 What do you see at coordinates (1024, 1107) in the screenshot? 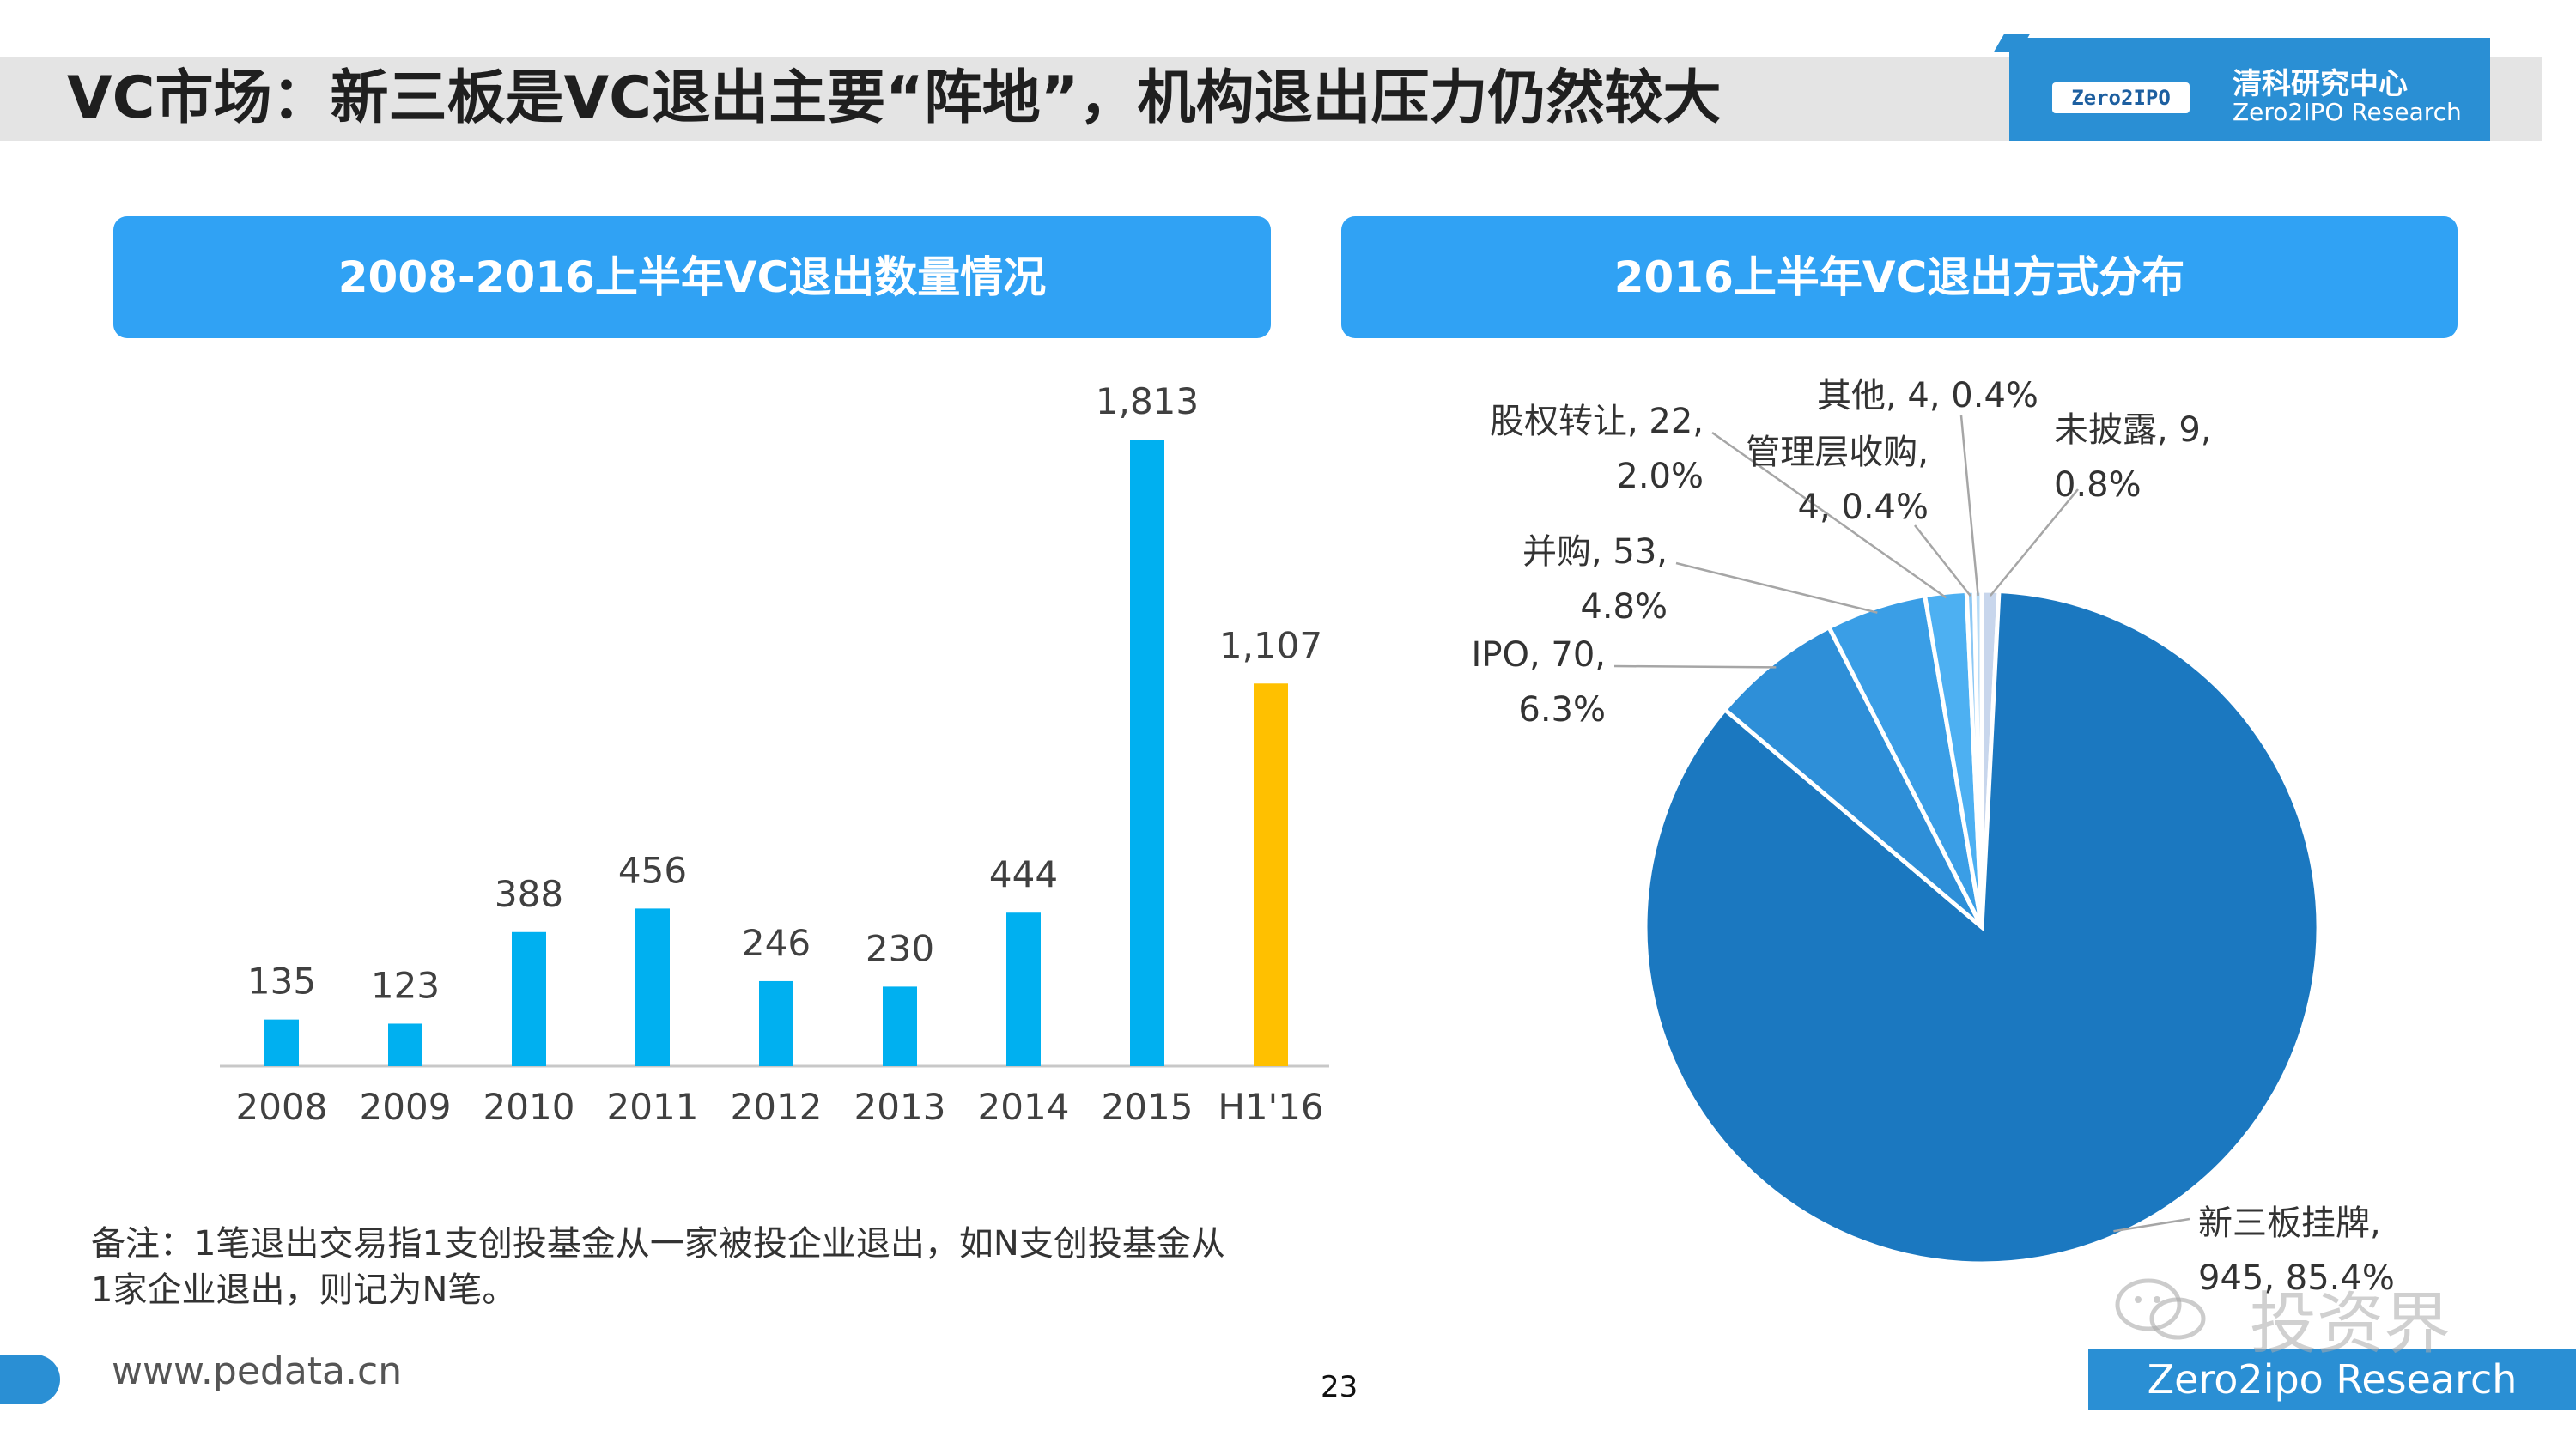
I see `x-tick-label: 2014` at bounding box center [1024, 1107].